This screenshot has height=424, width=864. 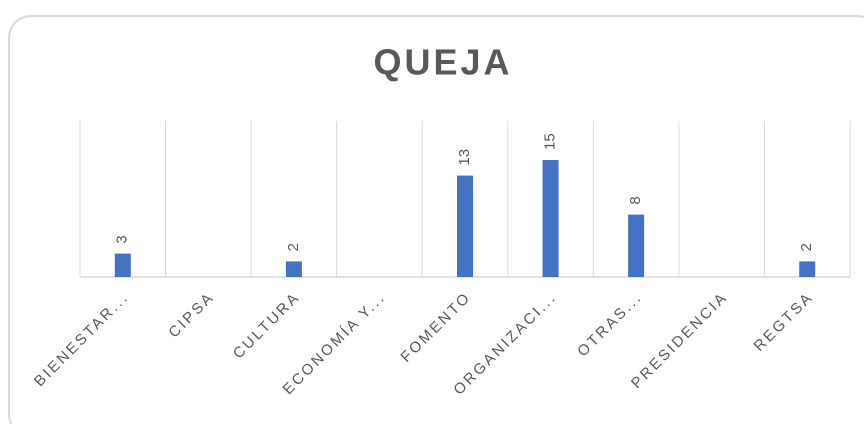 I want to click on data-label: 8, so click(x=635, y=200).